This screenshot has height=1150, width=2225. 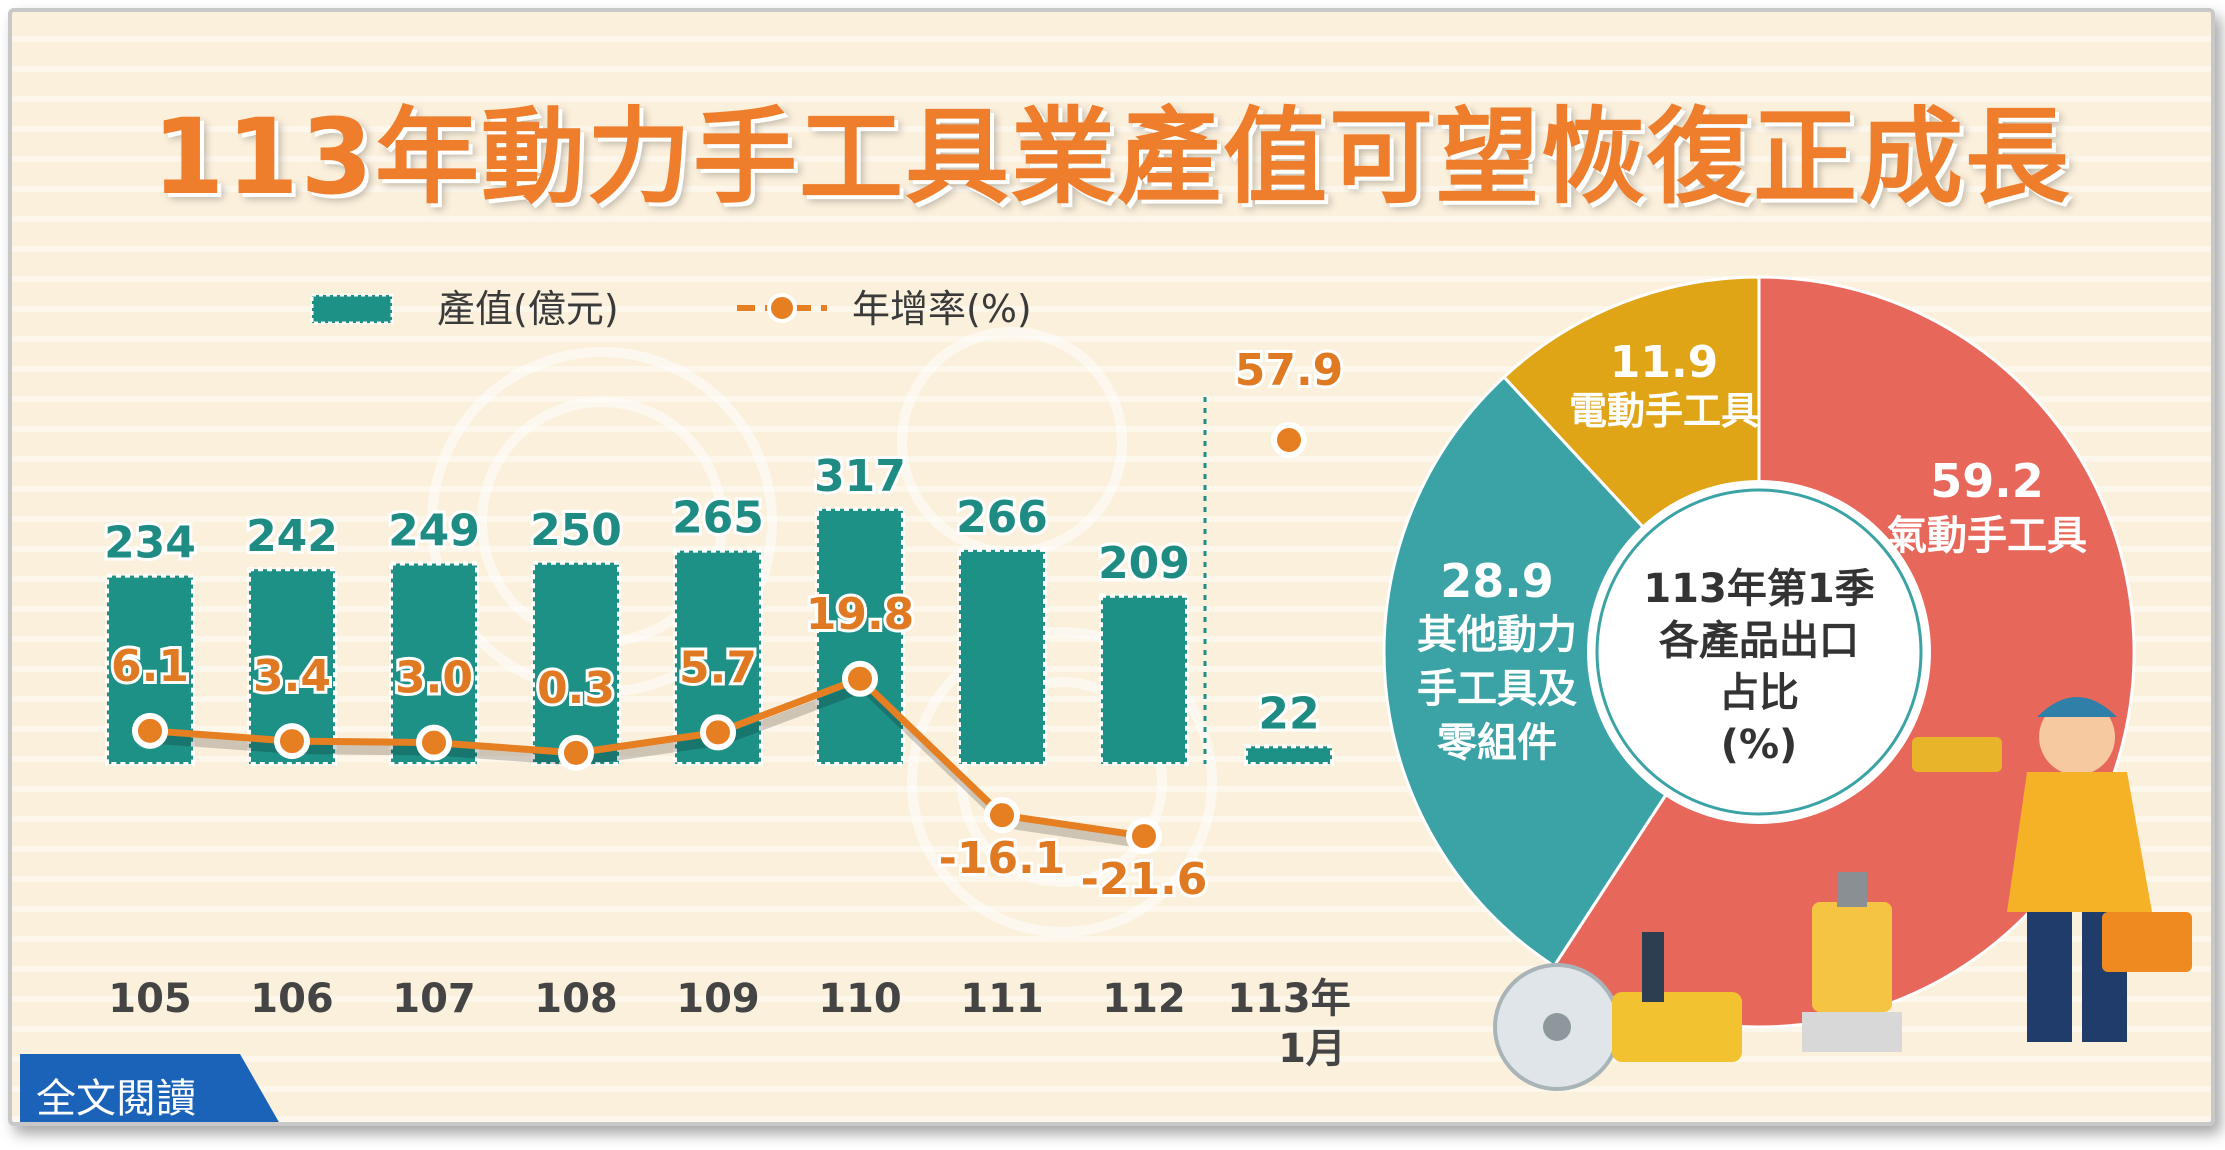 What do you see at coordinates (434, 678) in the screenshot?
I see `rate-value-label: 3.0` at bounding box center [434, 678].